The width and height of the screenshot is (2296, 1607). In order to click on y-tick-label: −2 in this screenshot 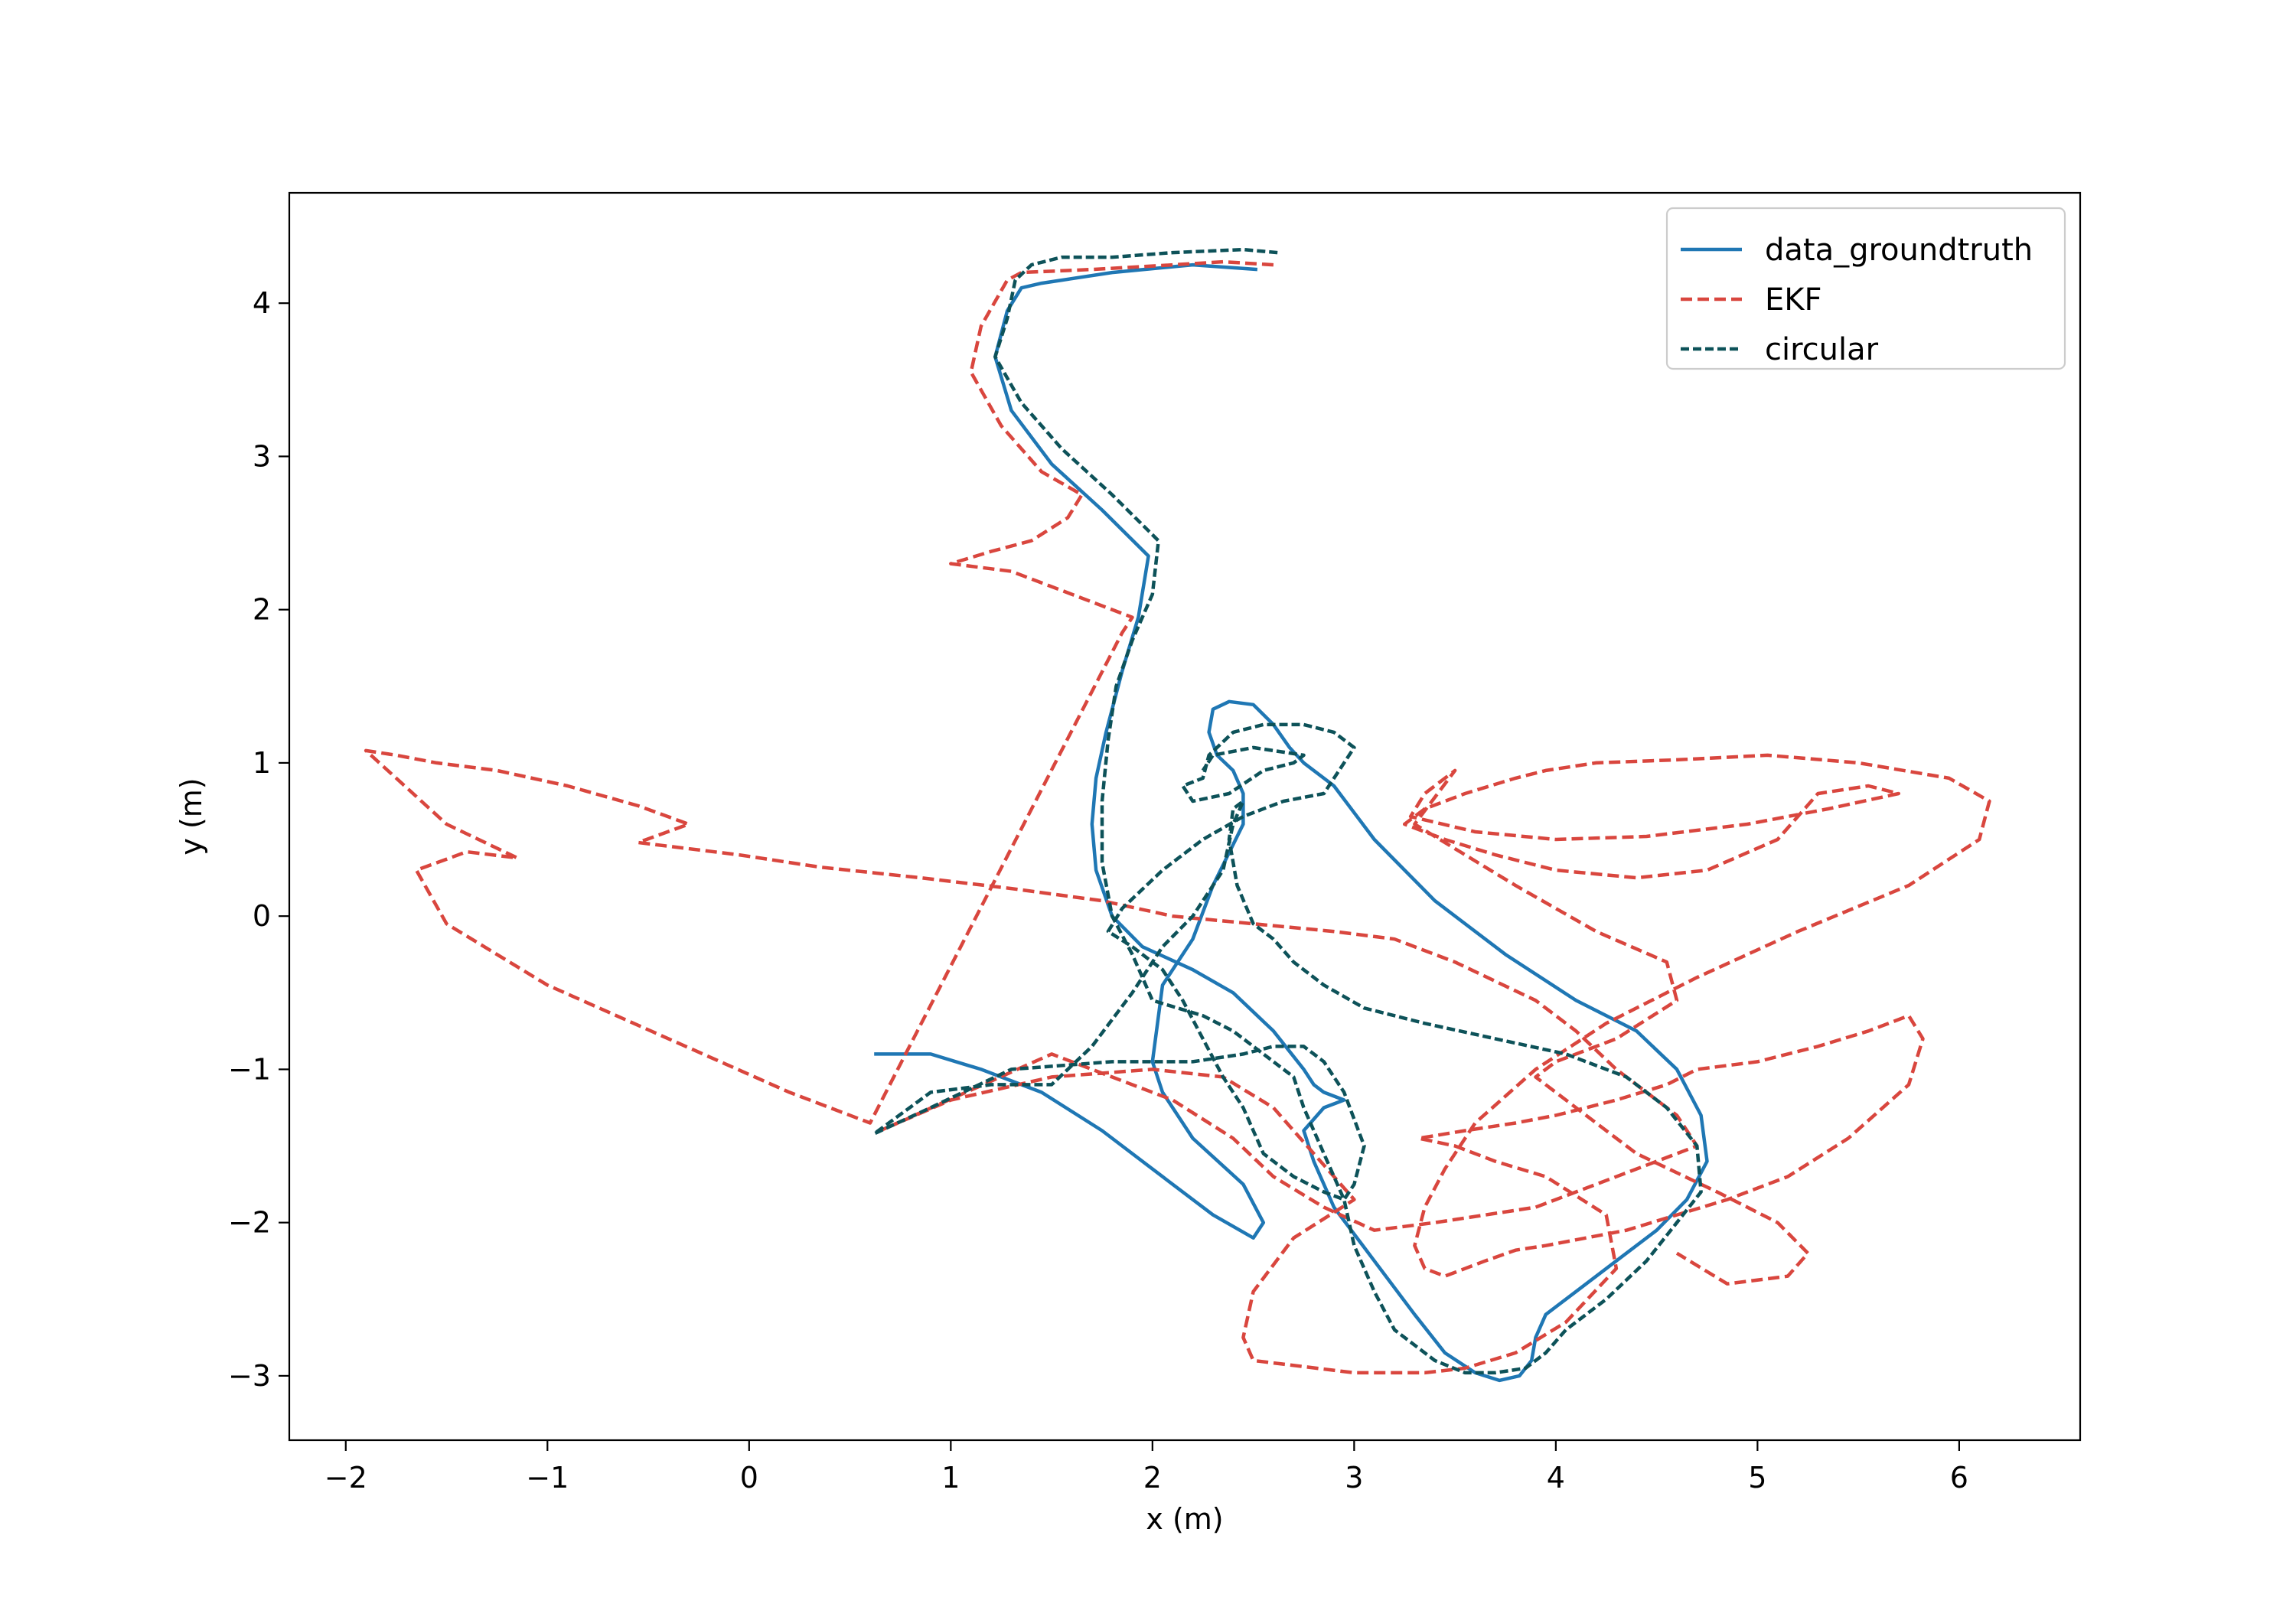, I will do `click(249, 1223)`.